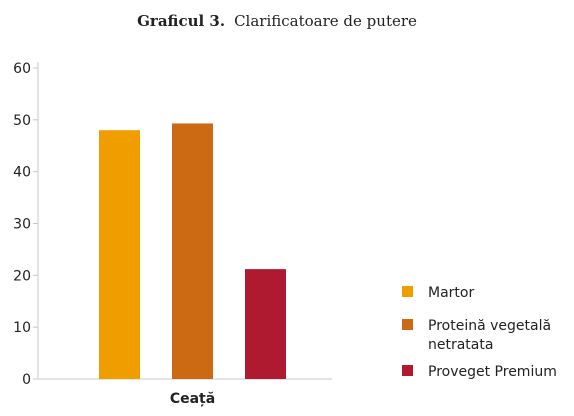 The image size is (574, 416). Describe the element at coordinates (181, 21) in the screenshot. I see `chart-title-bold: Graficul 3.` at that location.